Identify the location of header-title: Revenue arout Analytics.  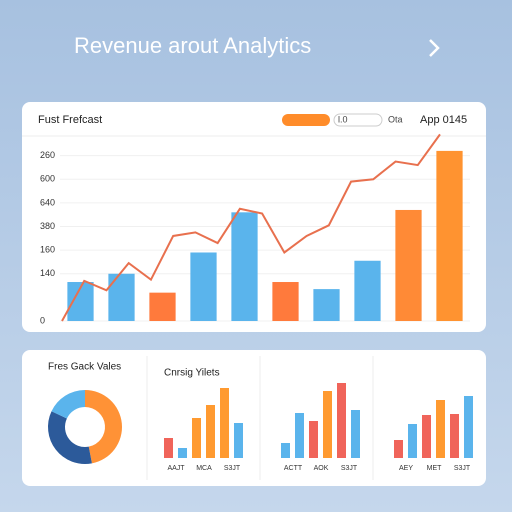
(192, 45).